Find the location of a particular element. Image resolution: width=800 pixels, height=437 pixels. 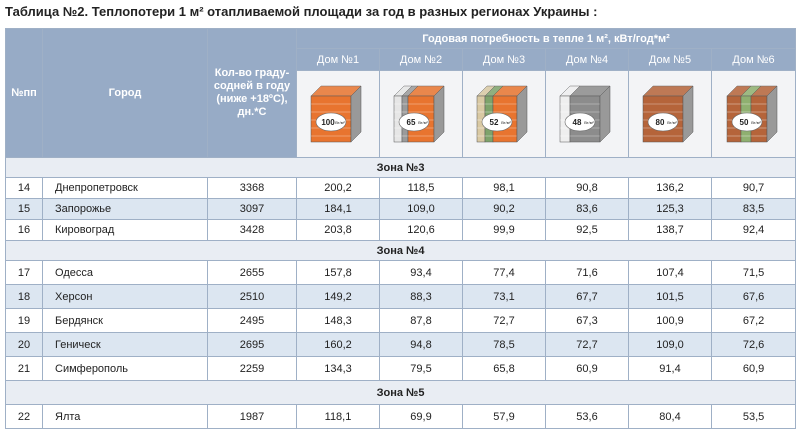

house-icon-cell: 52 Вт/м² is located at coordinates (504, 114).